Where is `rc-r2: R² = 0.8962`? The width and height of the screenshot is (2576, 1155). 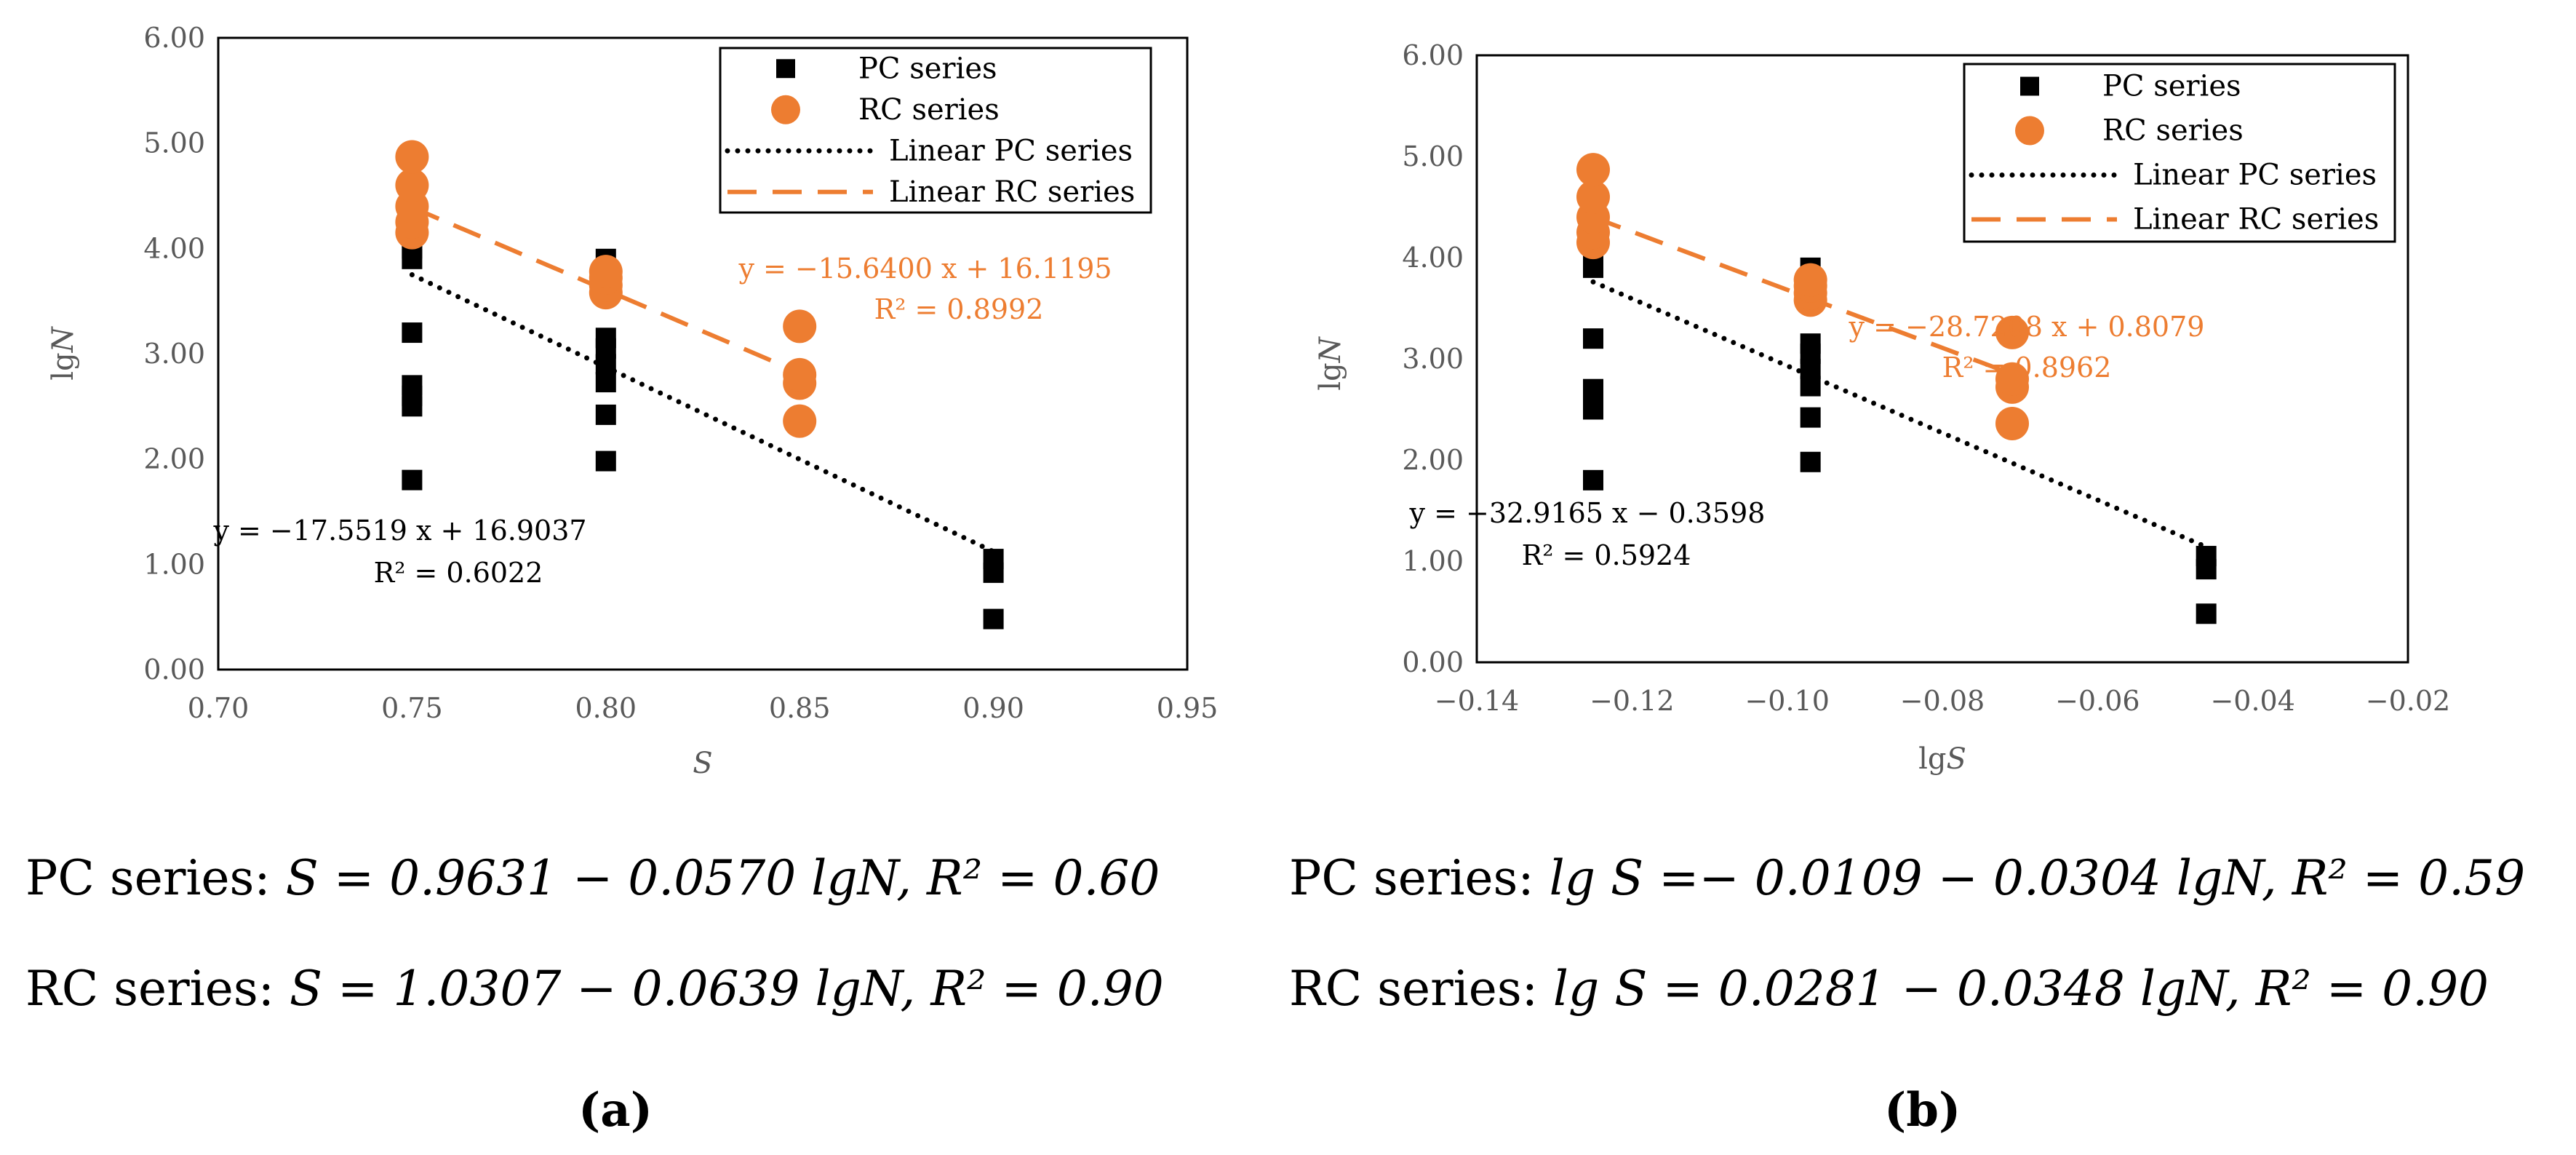
rc-r2: R² = 0.8962 is located at coordinates (2027, 368).